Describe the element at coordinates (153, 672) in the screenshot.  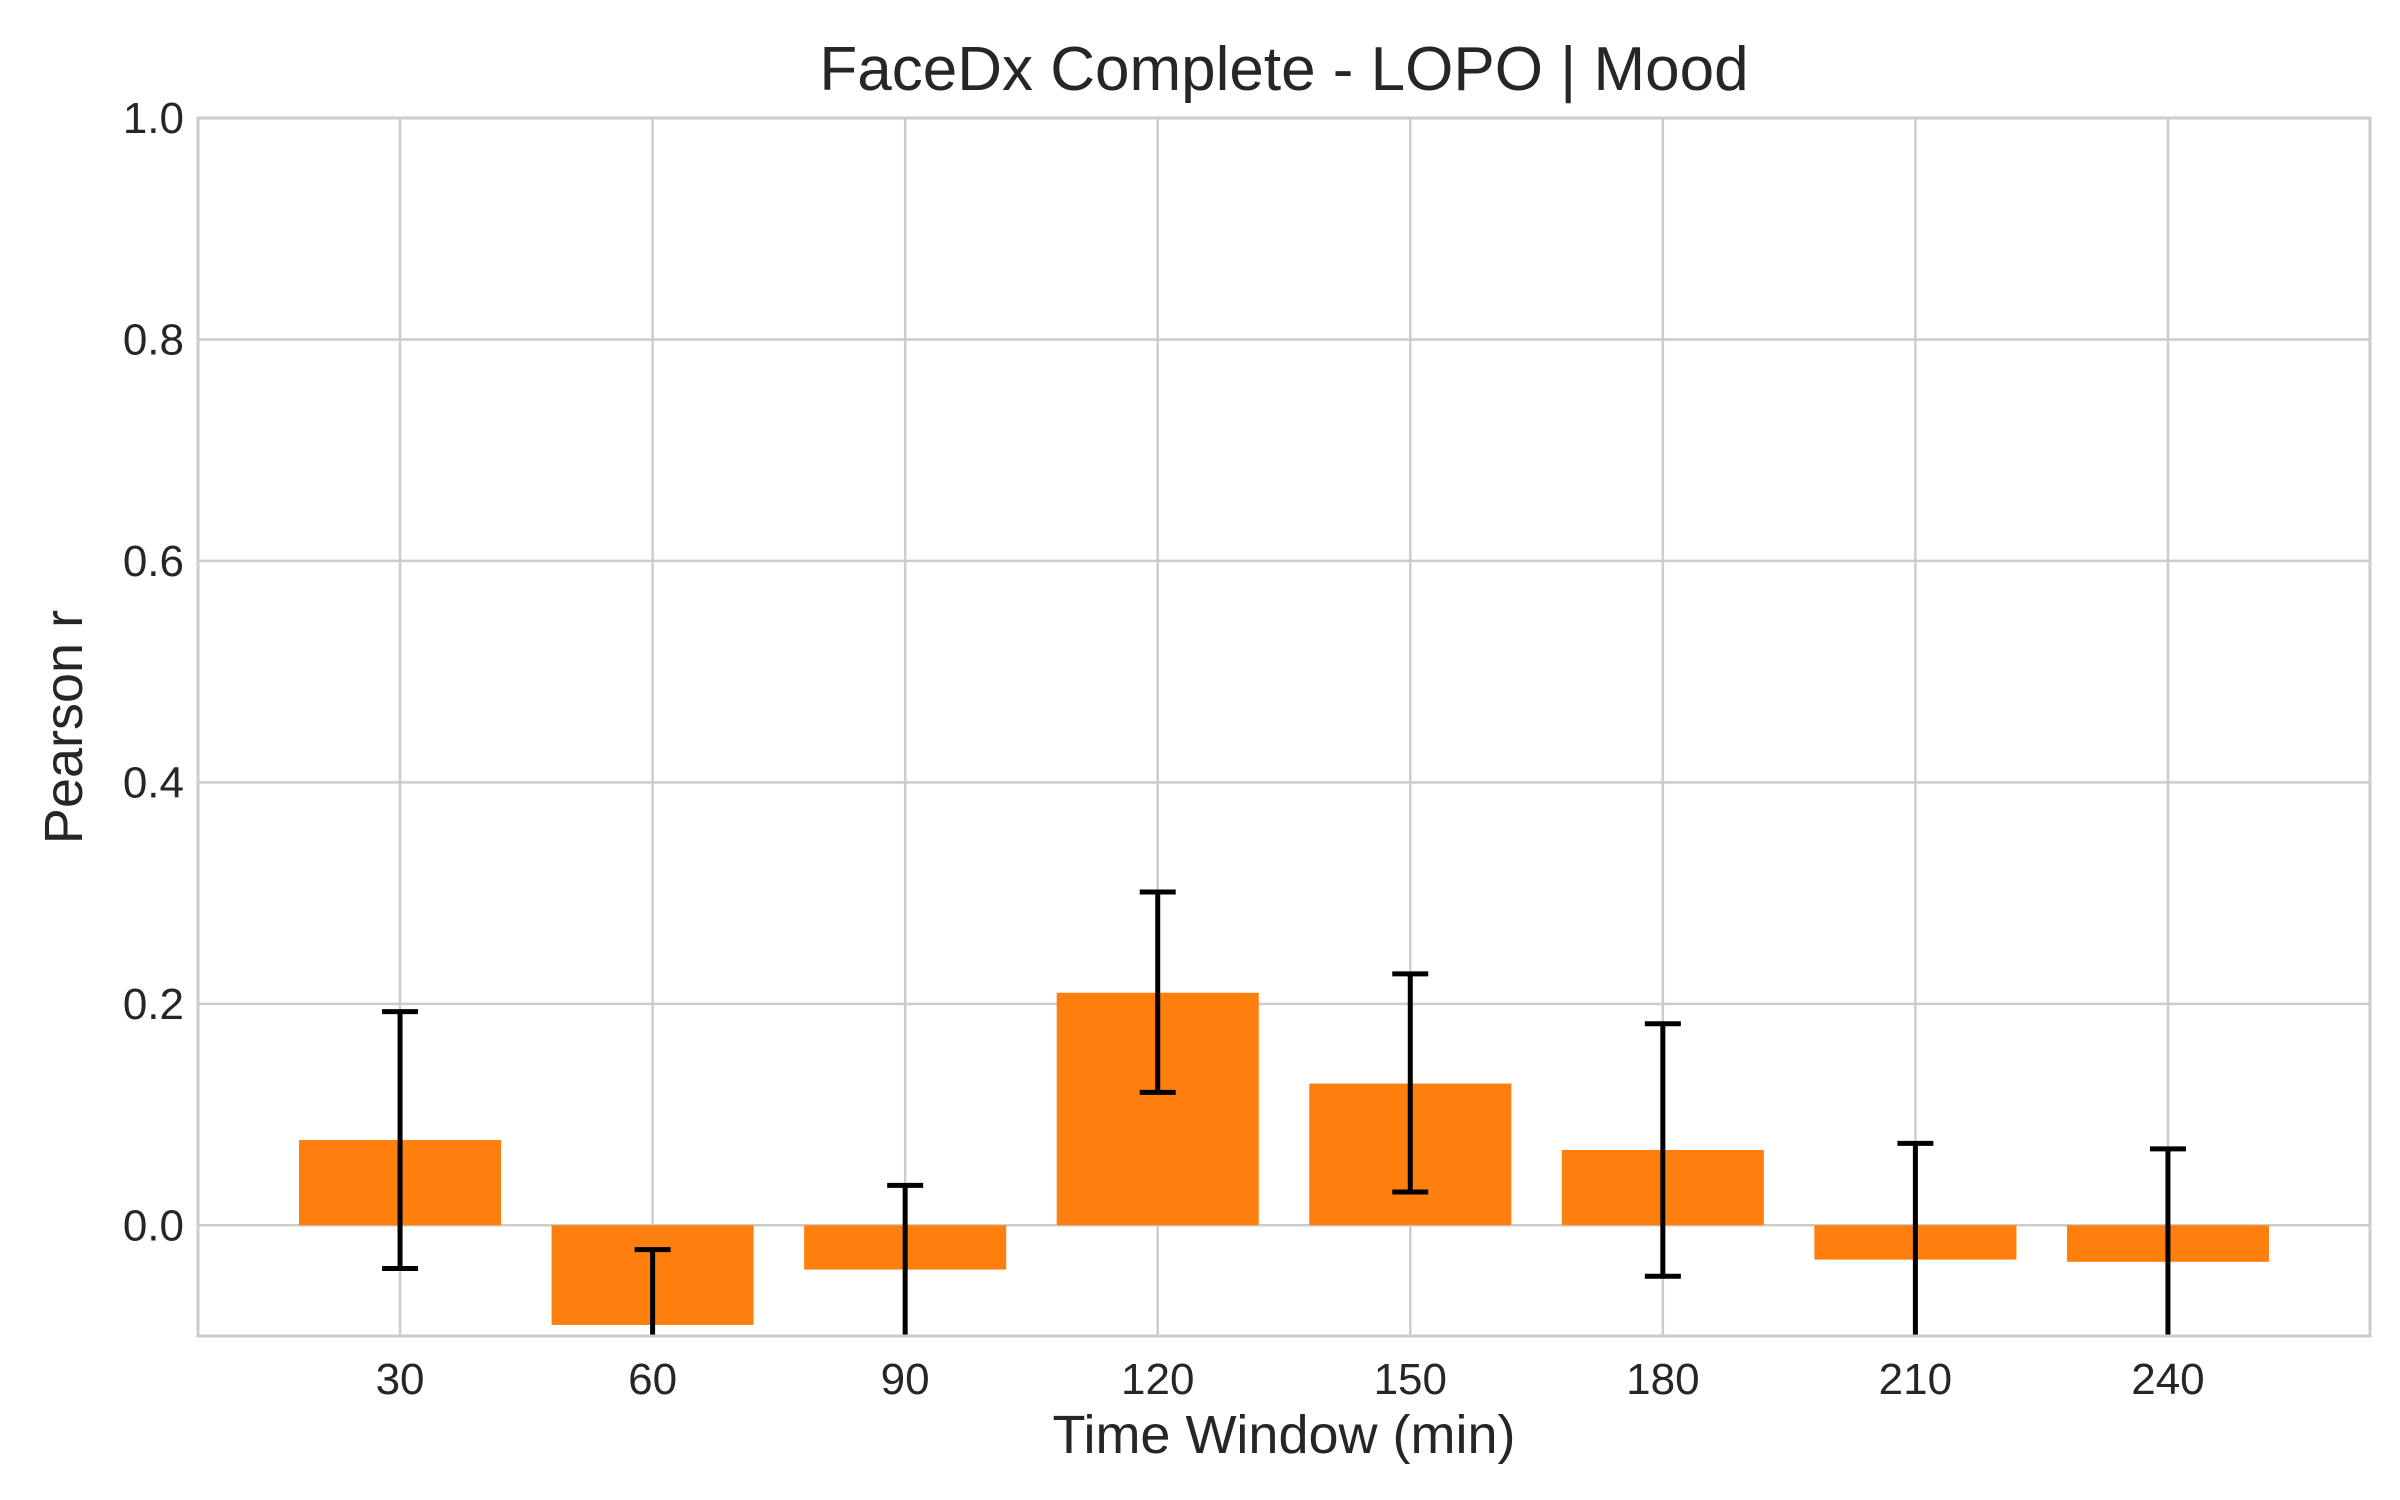
I see `y-tick-labels: 0.0 0.2 0.4 0.6 0.8 1.0` at that location.